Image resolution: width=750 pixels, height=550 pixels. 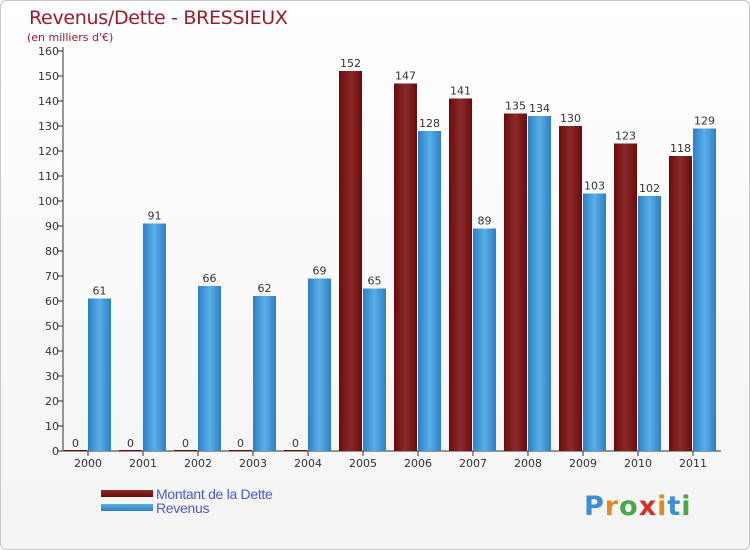 I want to click on logo-letter: P, so click(x=594, y=506).